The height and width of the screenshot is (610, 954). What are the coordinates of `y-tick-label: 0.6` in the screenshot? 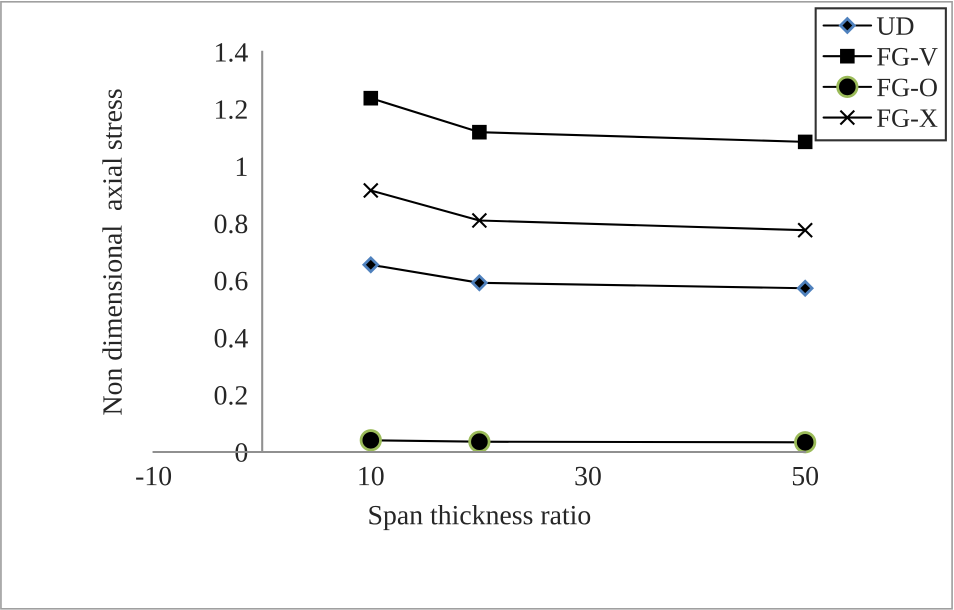 It's located at (231, 281).